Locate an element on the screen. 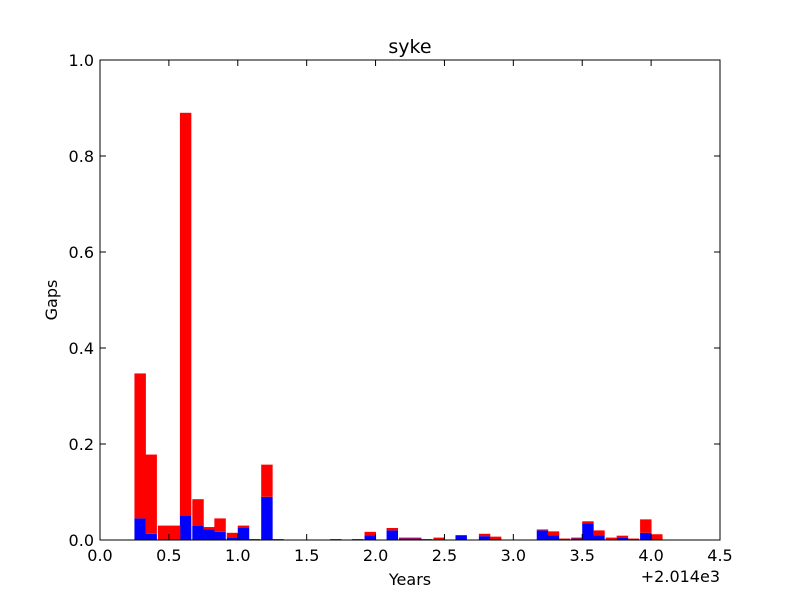 This screenshot has height=600, width=800. x-tick-label-7: 3.5 is located at coordinates (581, 555).